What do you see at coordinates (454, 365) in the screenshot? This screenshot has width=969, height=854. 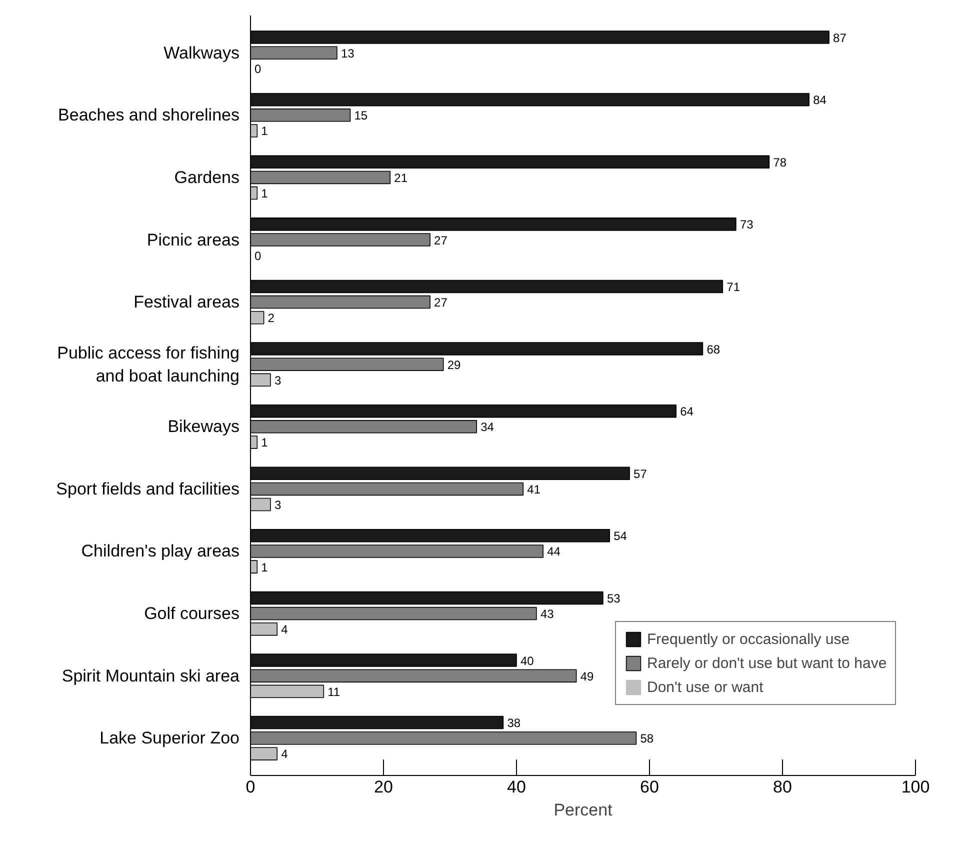 I see `data-label: 29` at bounding box center [454, 365].